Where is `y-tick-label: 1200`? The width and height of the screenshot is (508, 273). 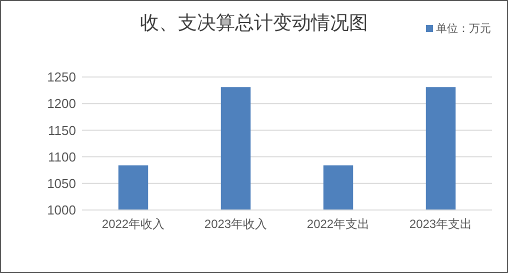 y-tick-label: 1200 is located at coordinates (61, 104).